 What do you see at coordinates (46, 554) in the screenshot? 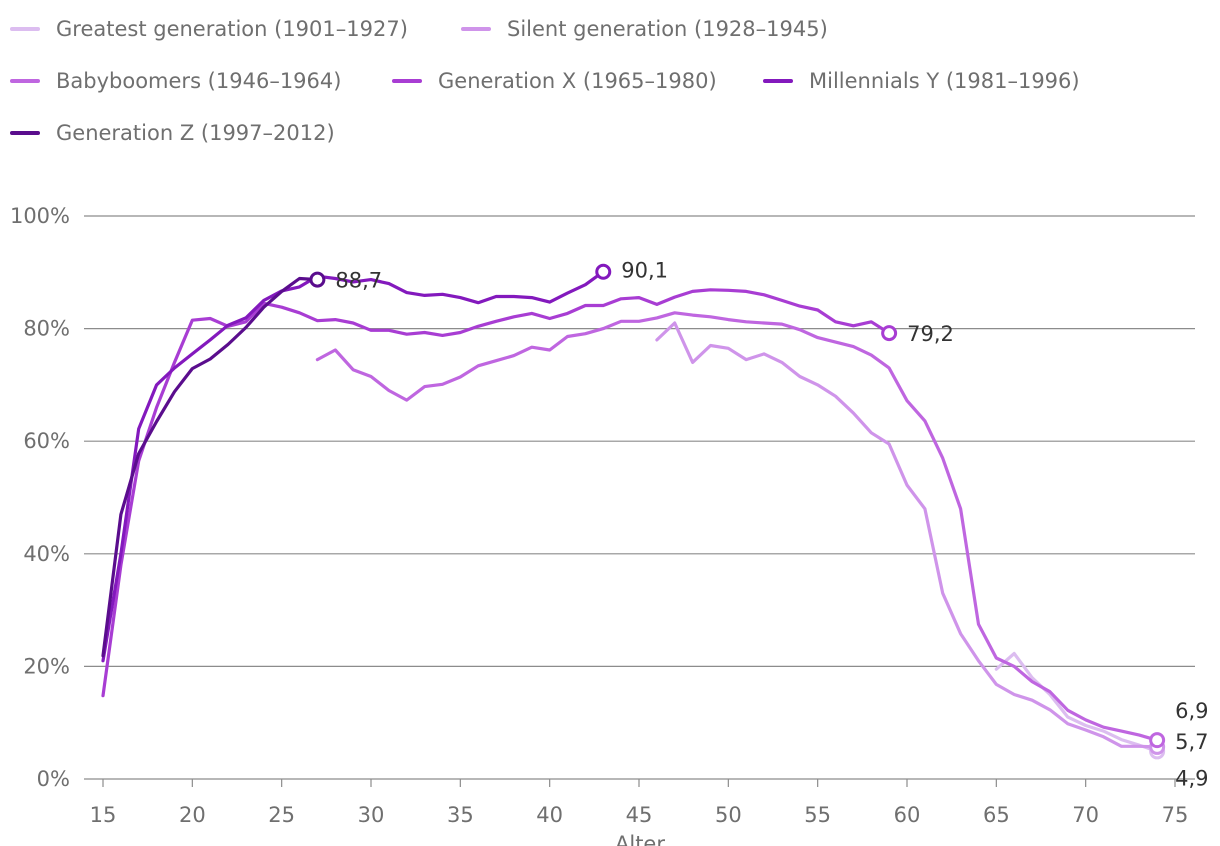
I see `y-tick-label: 40%` at bounding box center [46, 554].